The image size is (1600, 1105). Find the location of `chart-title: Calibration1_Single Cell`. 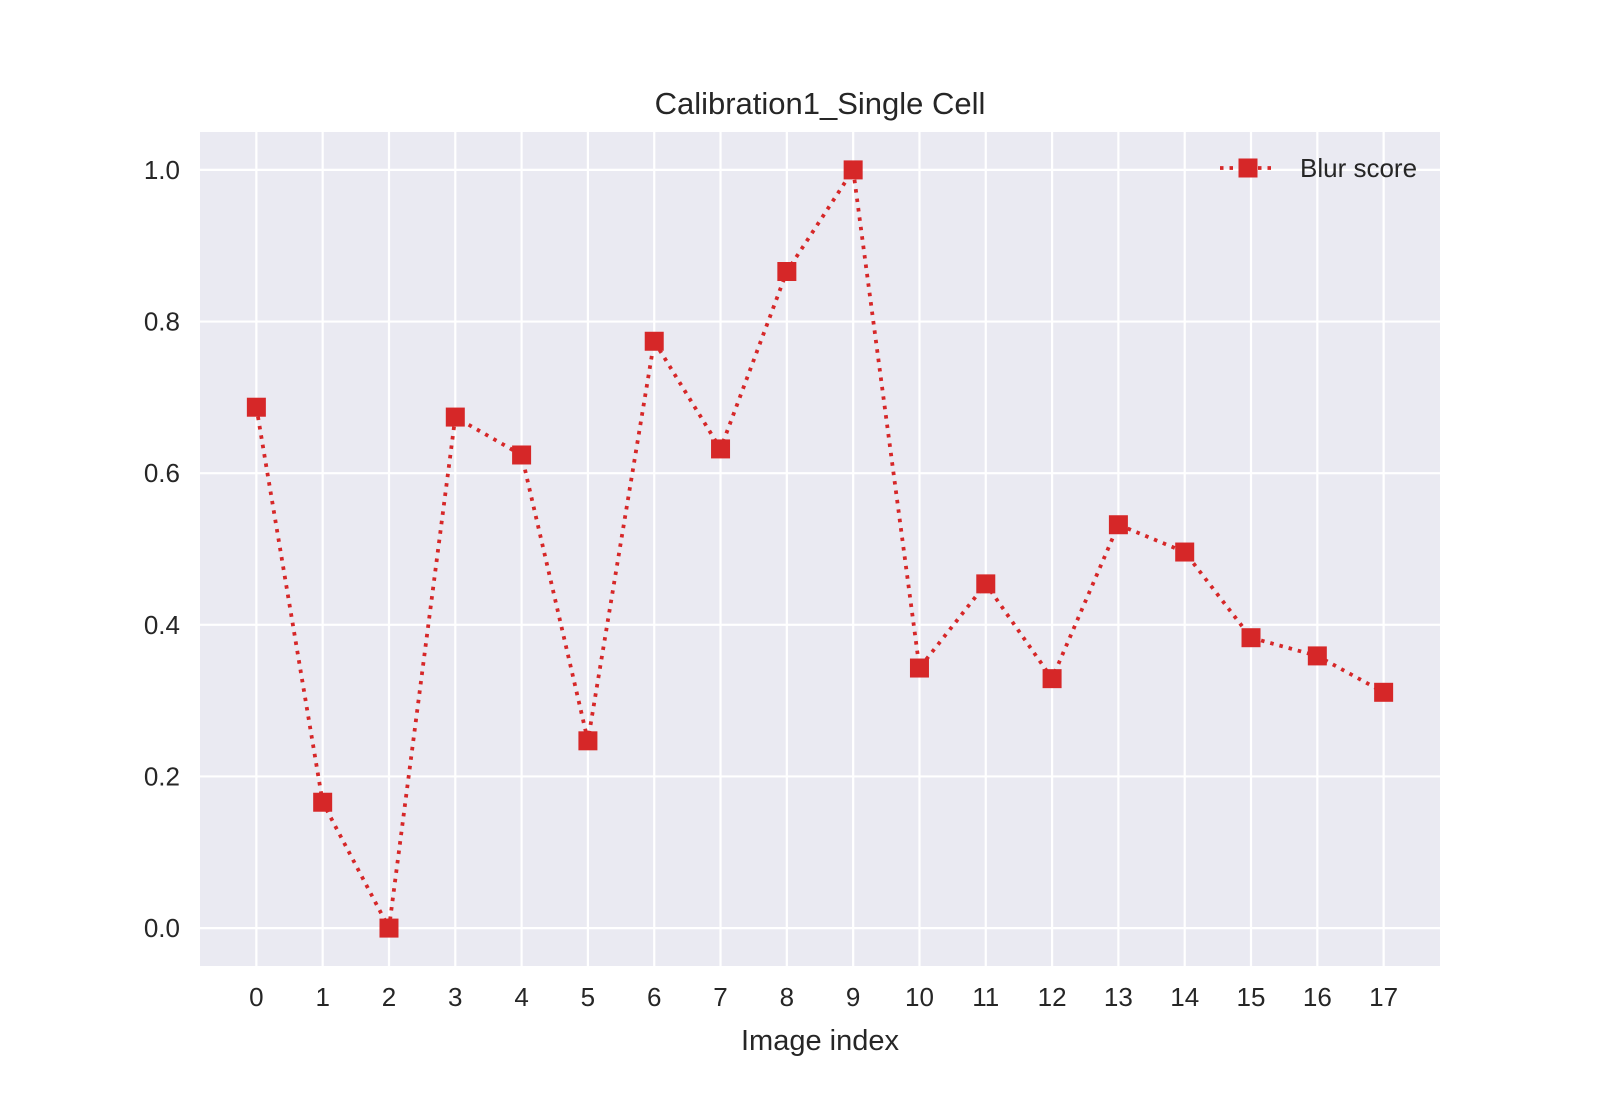

chart-title: Calibration1_Single Cell is located at coordinates (820, 103).